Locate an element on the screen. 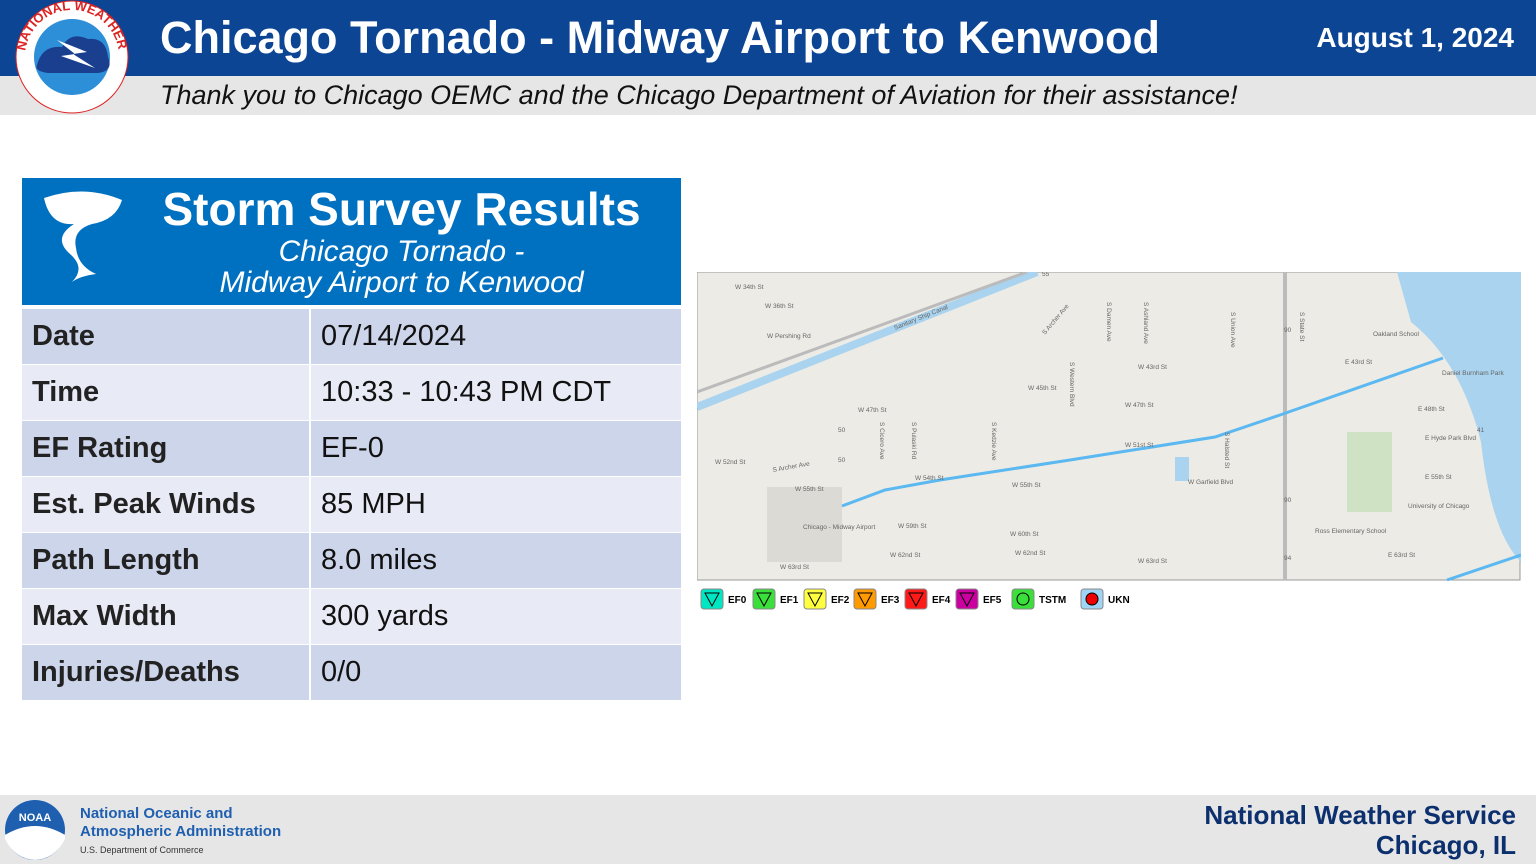 The height and width of the screenshot is (864, 1536). airport is located at coordinates (804, 524).